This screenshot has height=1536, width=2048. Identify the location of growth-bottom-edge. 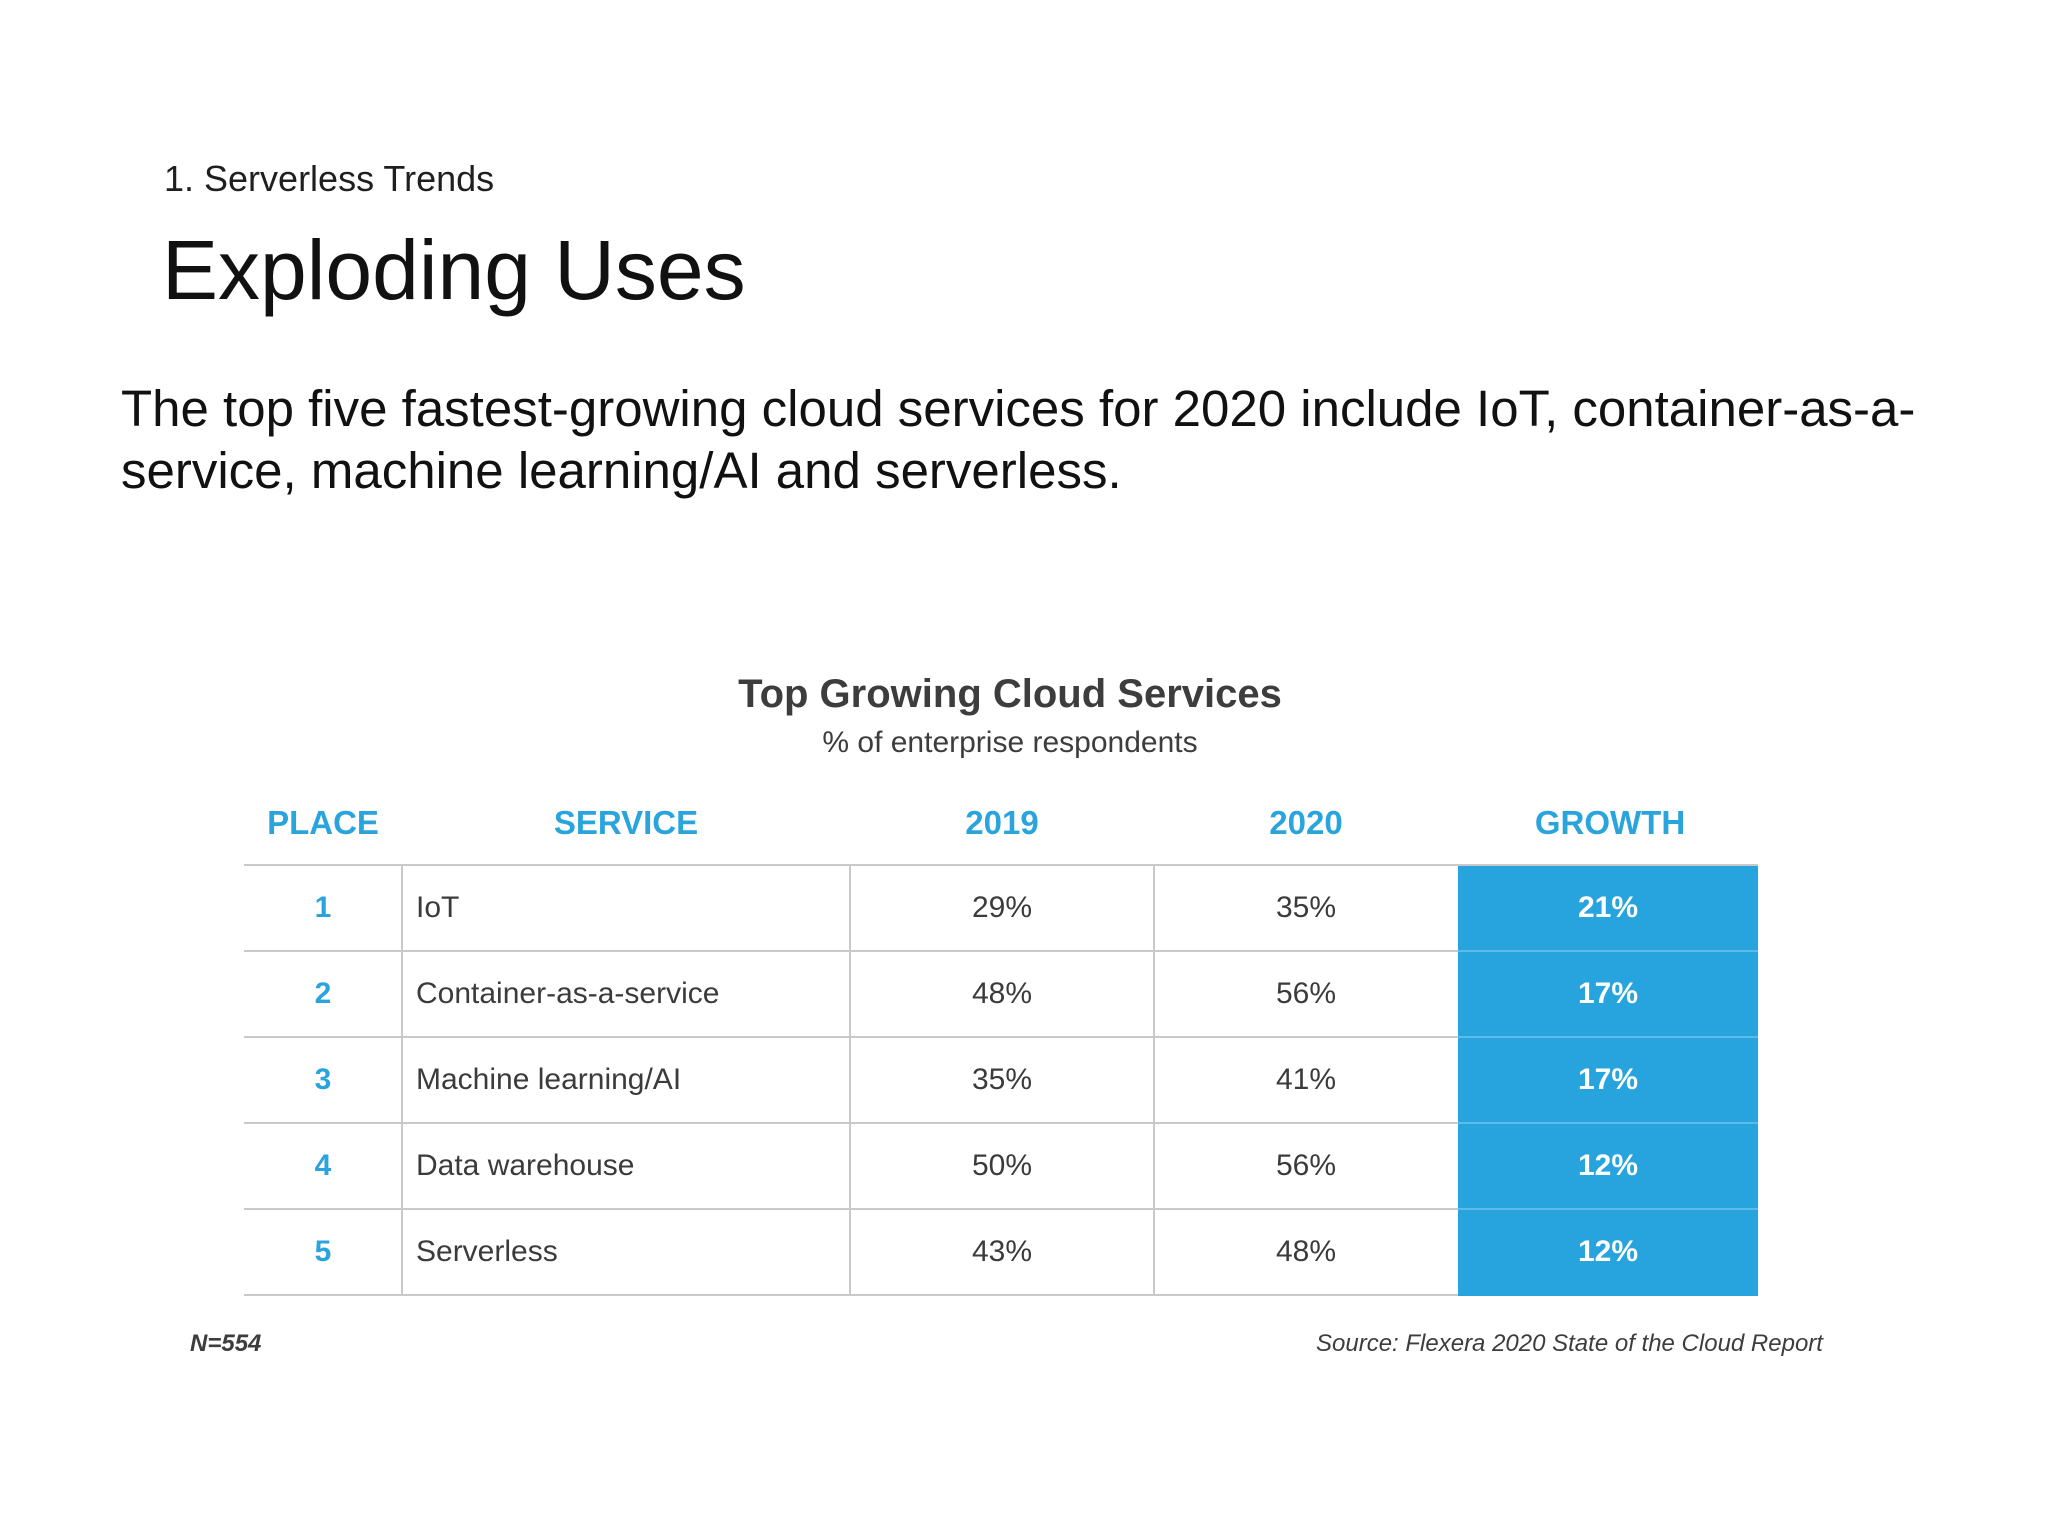
(1608, 1295).